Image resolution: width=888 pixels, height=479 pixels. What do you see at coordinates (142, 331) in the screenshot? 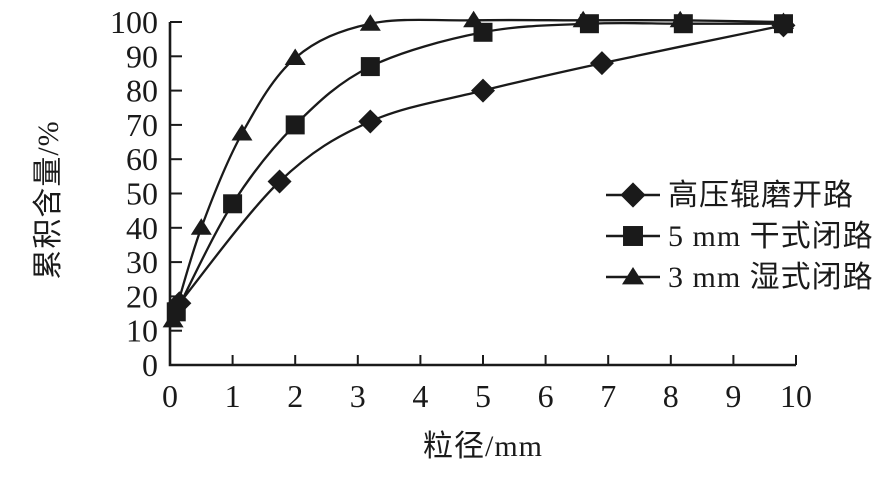
I see `y-tick-label: 10` at bounding box center [142, 331].